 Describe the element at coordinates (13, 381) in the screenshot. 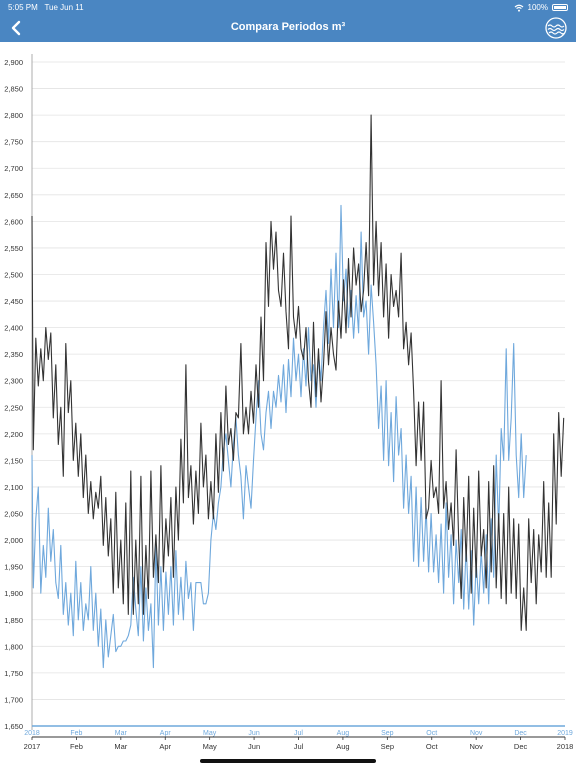

I see `y-tick-label: 2,300` at that location.